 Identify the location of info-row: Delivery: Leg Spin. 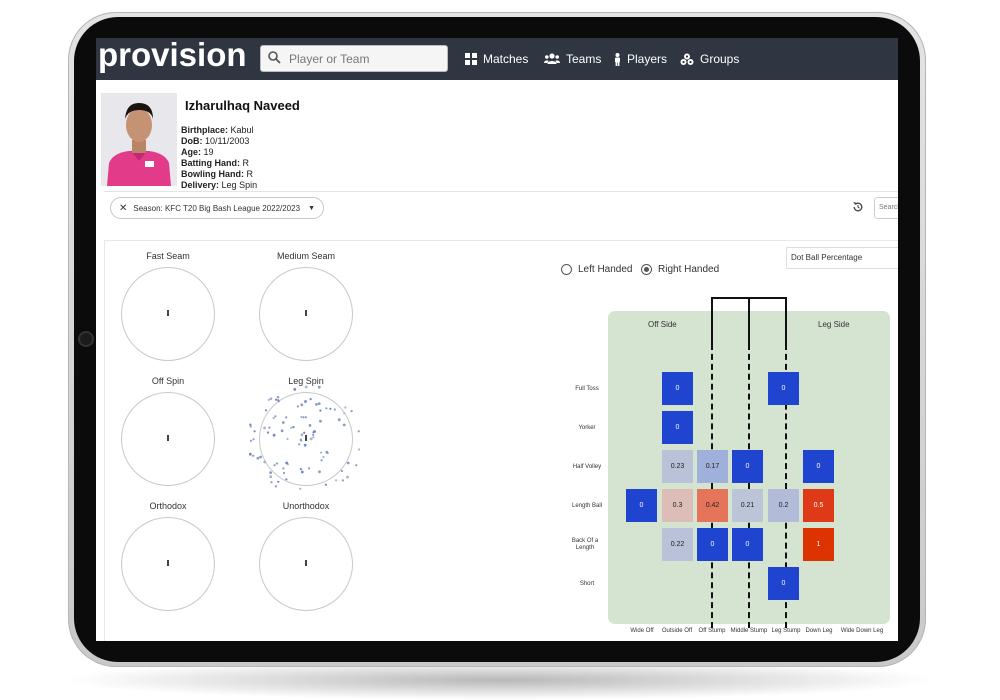
(219, 185).